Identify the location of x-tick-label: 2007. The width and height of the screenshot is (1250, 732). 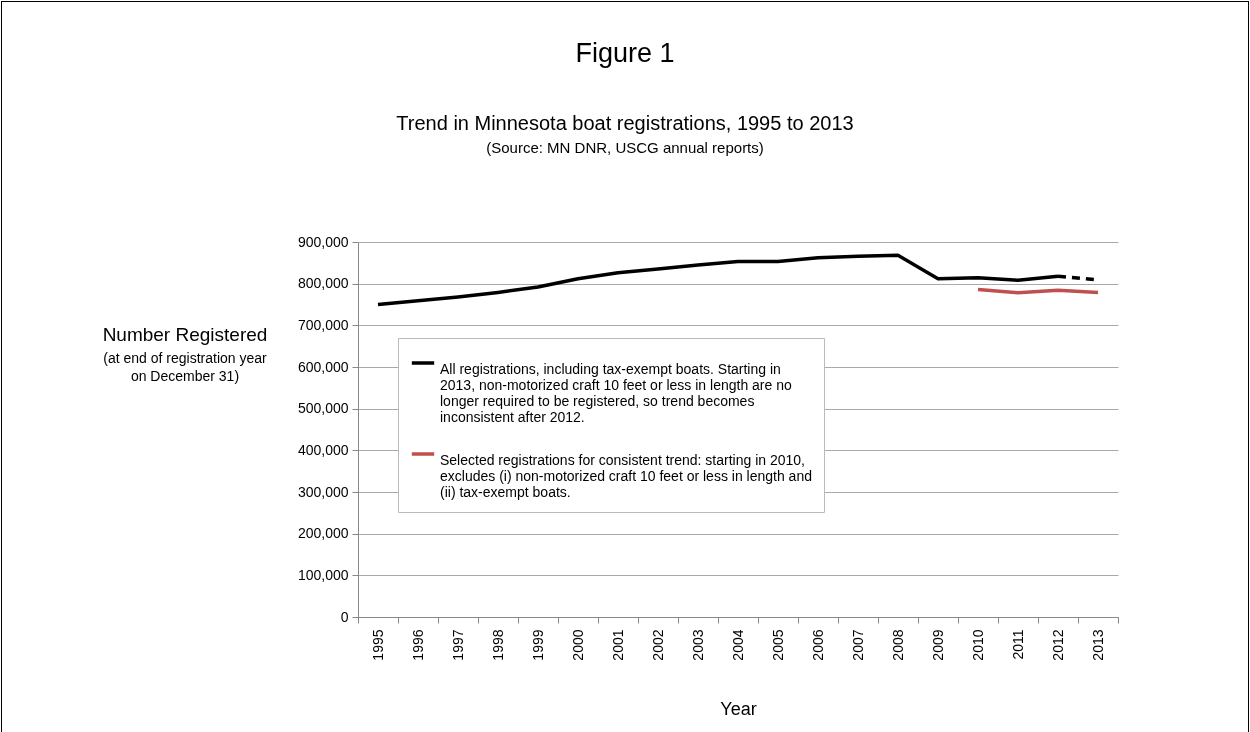
(857, 645).